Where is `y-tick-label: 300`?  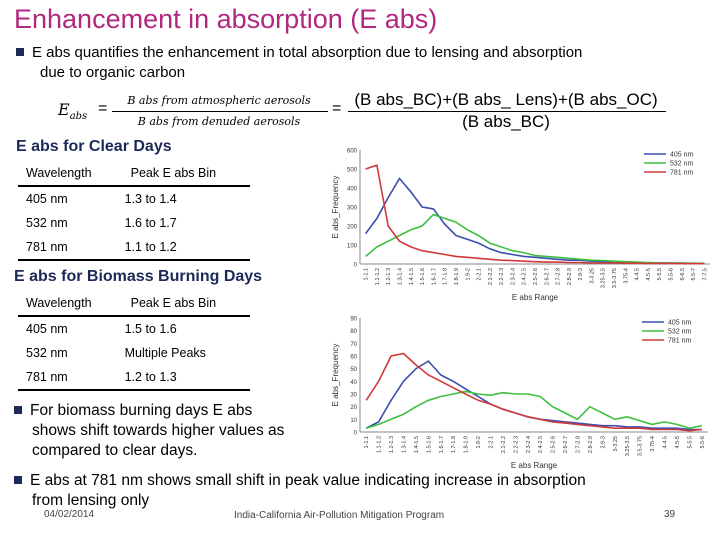 y-tick-label: 300 is located at coordinates (352, 209).